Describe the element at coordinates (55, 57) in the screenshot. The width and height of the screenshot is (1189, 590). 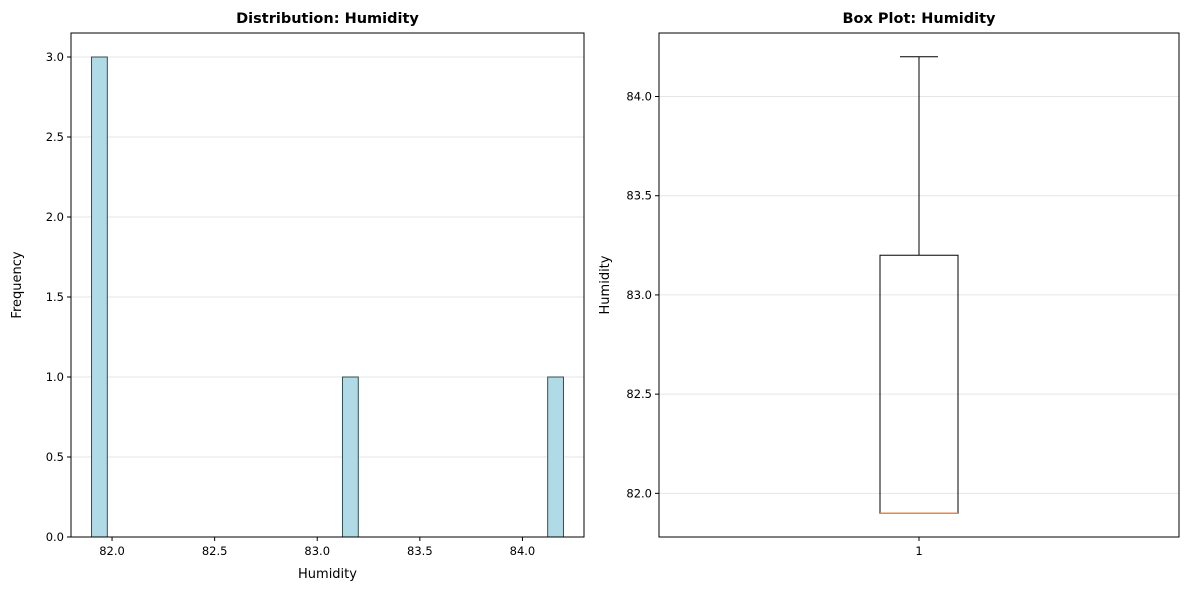
I see `hist-ytick-label: 3.0` at that location.